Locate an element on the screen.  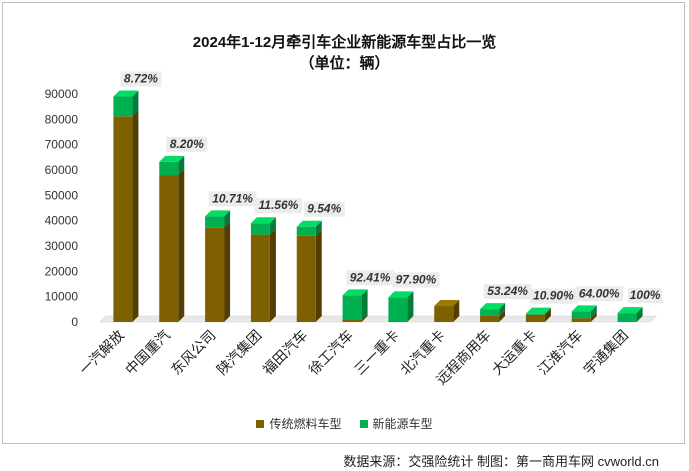
y-tick-label: 10000 is located at coordinates (62, 297).